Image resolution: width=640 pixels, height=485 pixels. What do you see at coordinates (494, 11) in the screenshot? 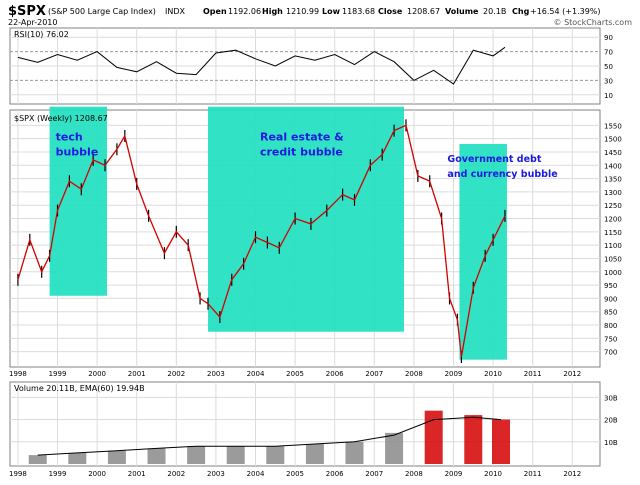
I see `ohlc-volume-value: 20.1B` at bounding box center [494, 11].